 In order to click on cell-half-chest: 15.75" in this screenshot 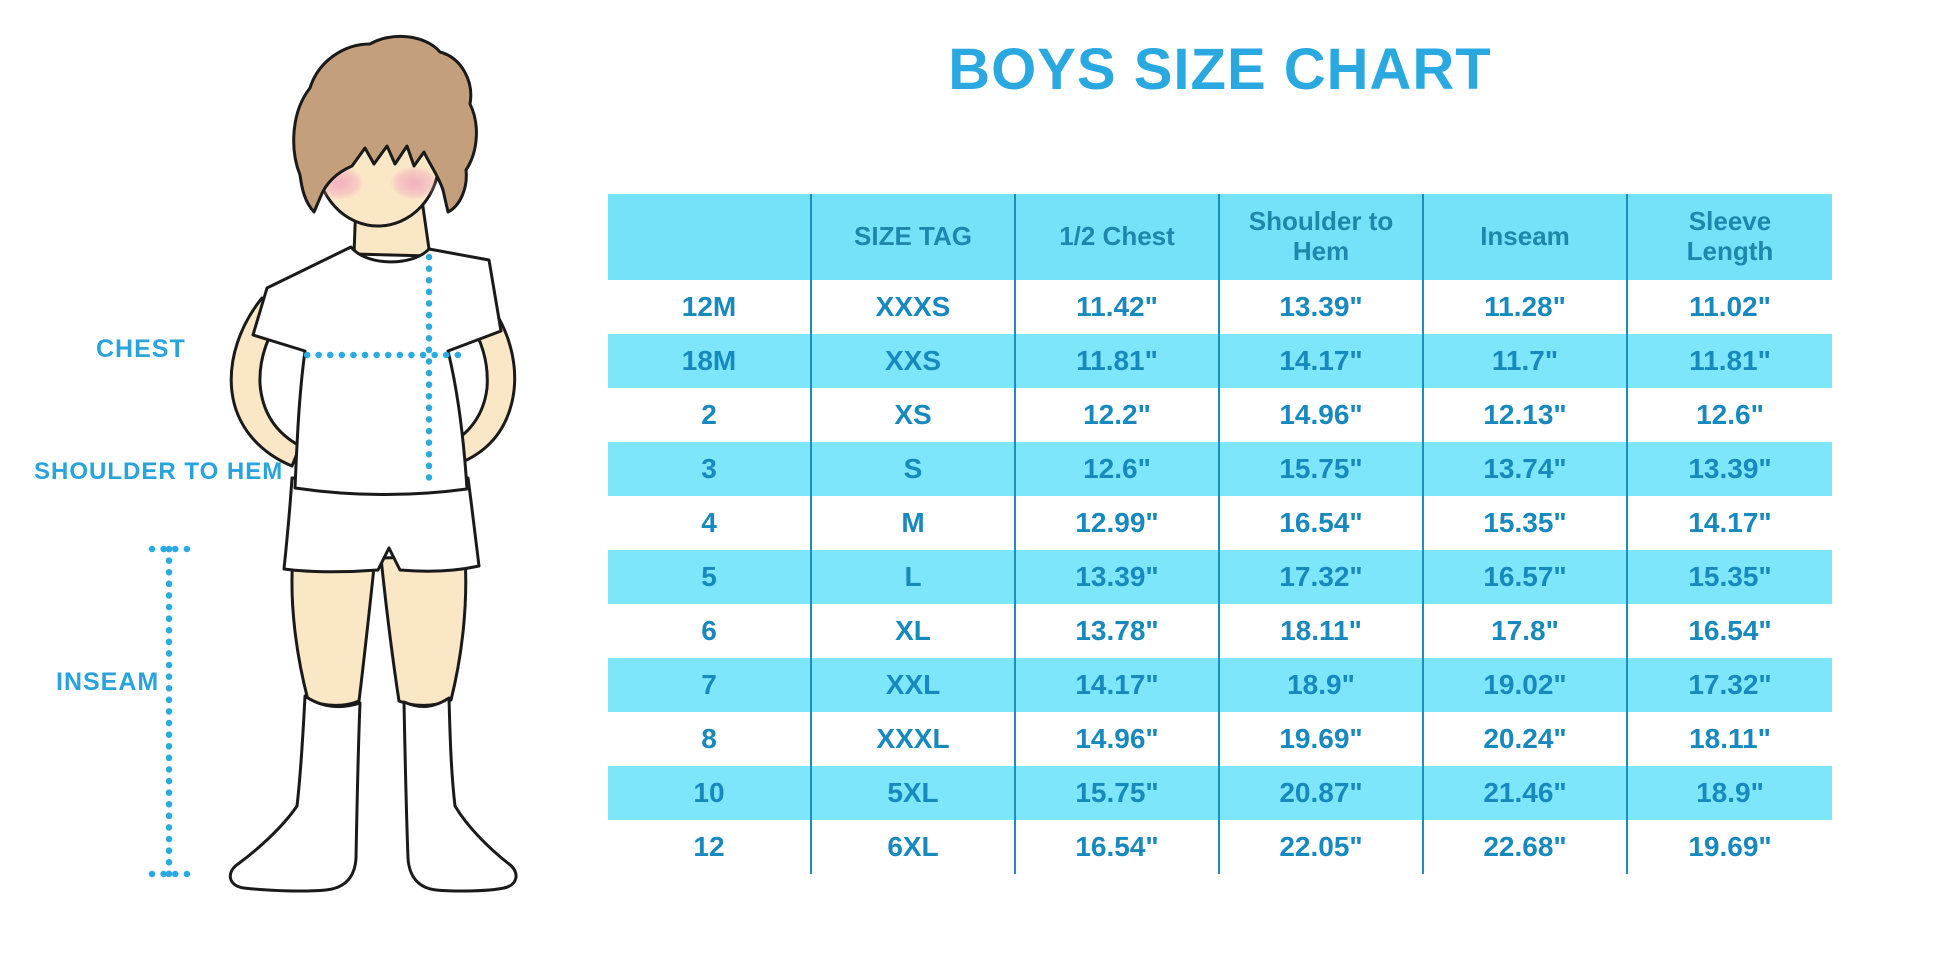, I will do `click(1118, 793)`.